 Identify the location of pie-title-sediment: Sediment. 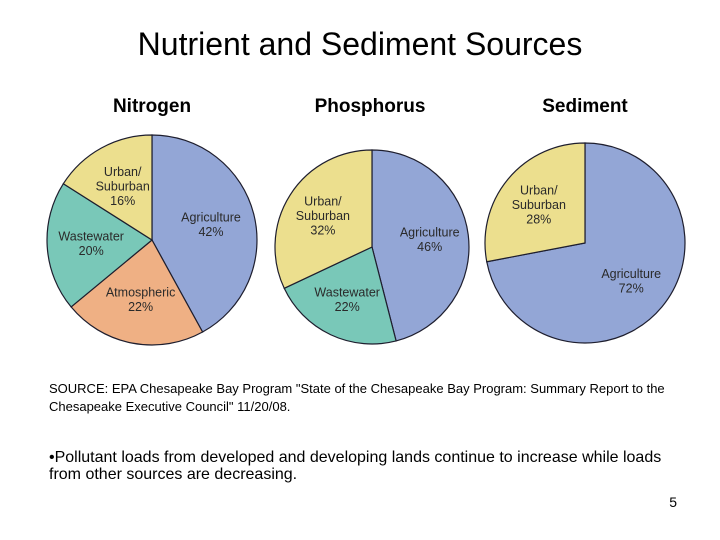
(585, 106).